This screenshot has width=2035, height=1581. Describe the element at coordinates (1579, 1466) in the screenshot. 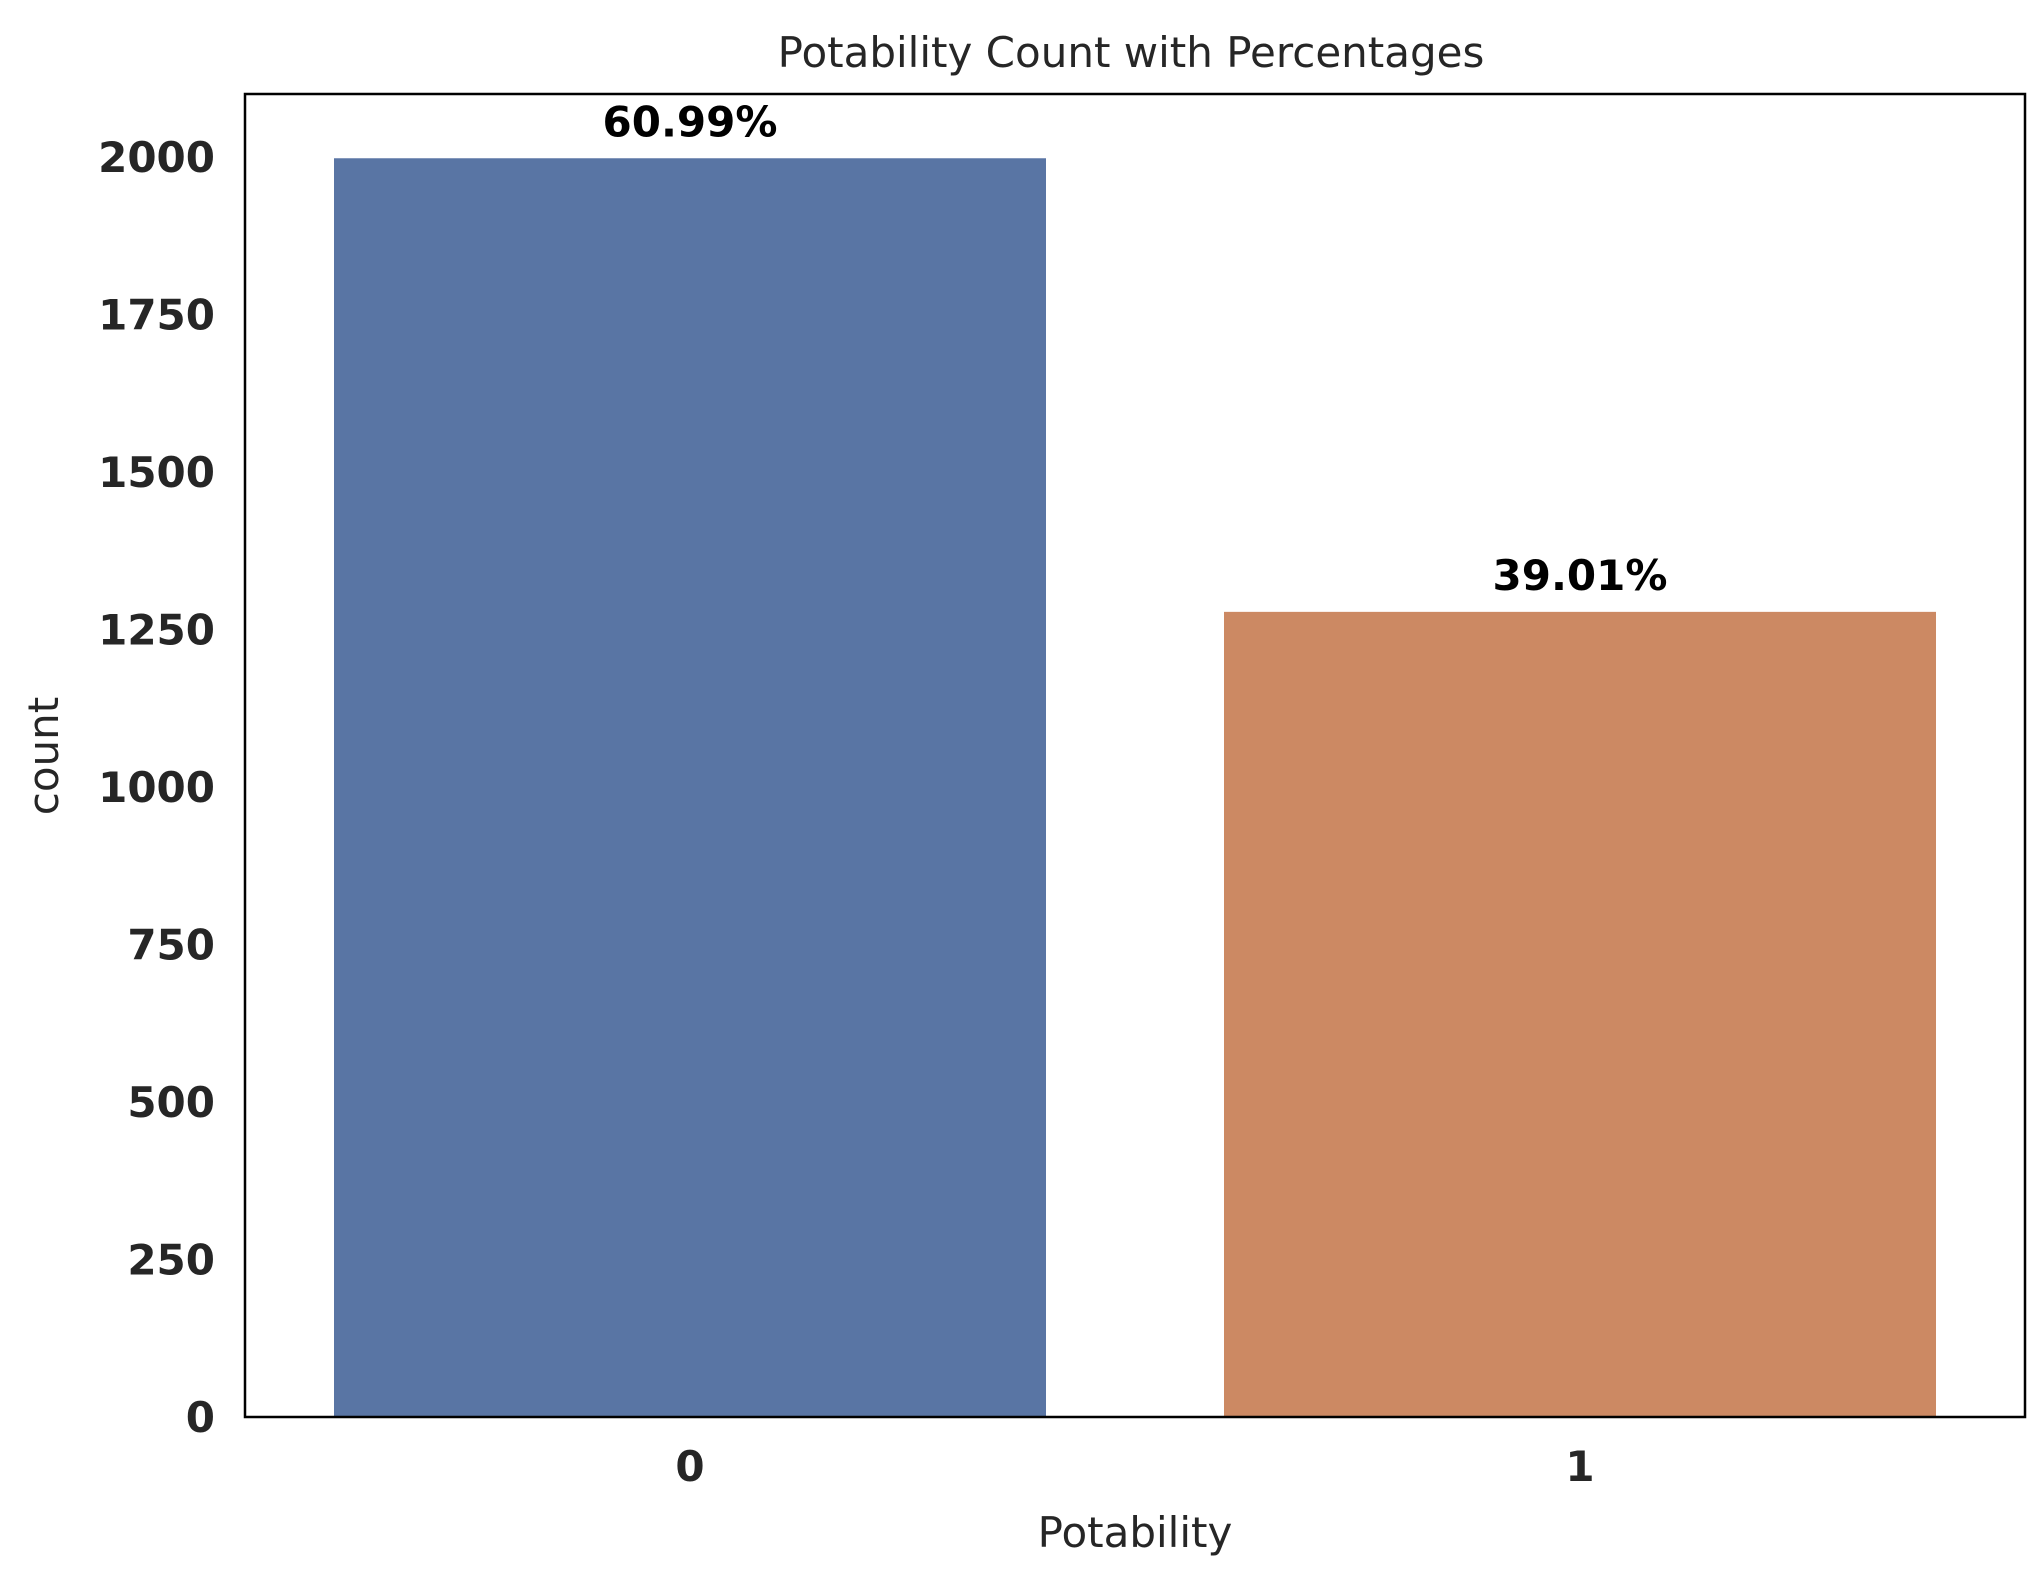

I see `x-tick-label: 1` at that location.